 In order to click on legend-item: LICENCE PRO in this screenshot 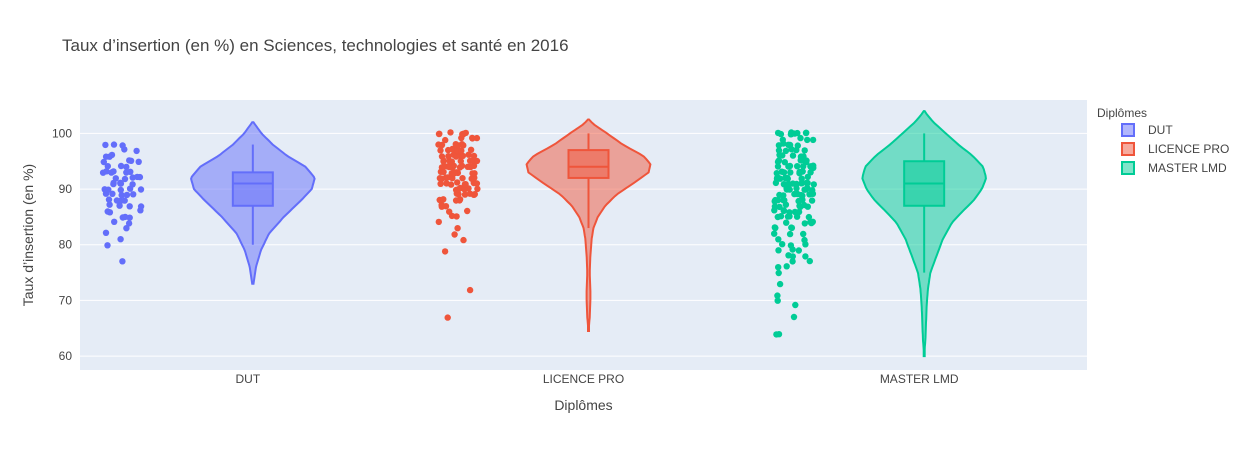, I will do `click(1175, 149)`.